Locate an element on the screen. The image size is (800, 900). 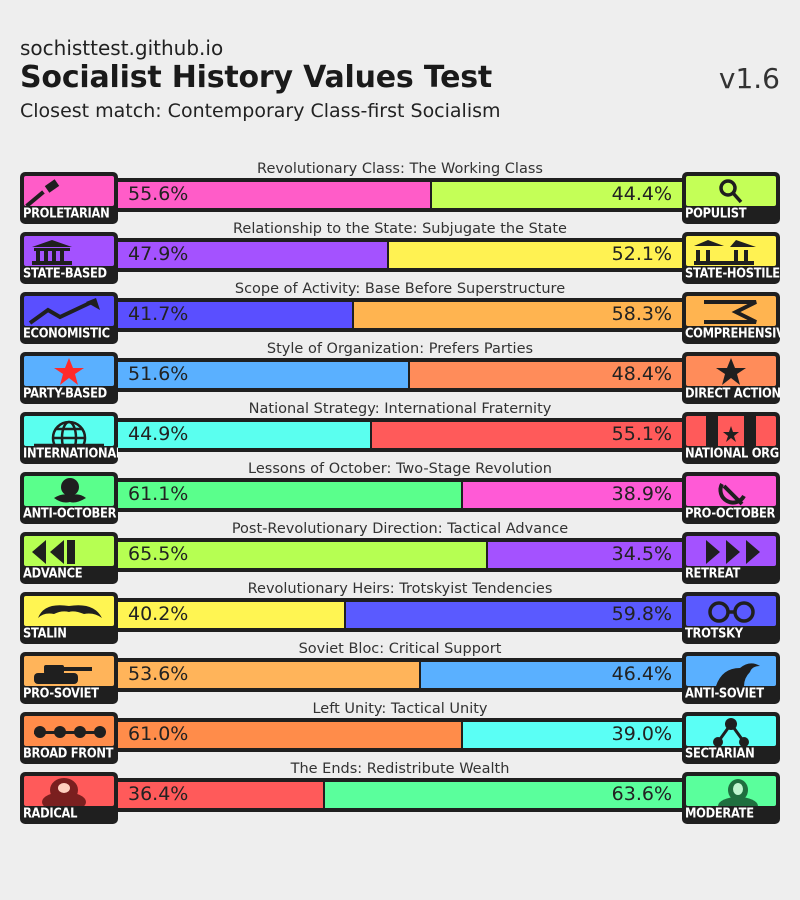
badge-left: STATE-BASED is located at coordinates (69, 258).